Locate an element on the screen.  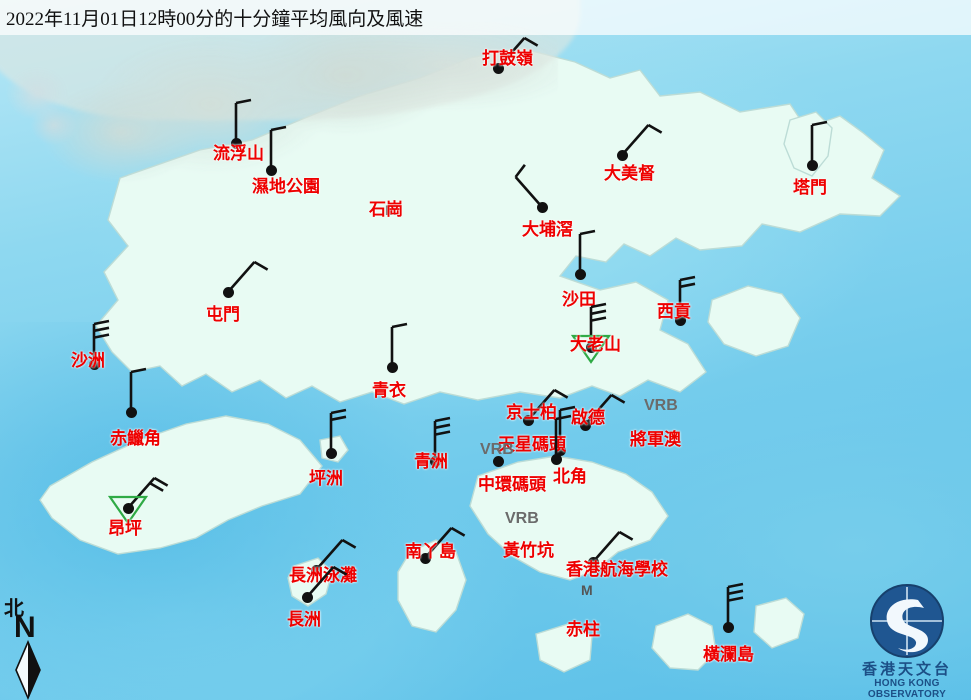
station-label: 流浮山 is located at coordinates (238, 153).